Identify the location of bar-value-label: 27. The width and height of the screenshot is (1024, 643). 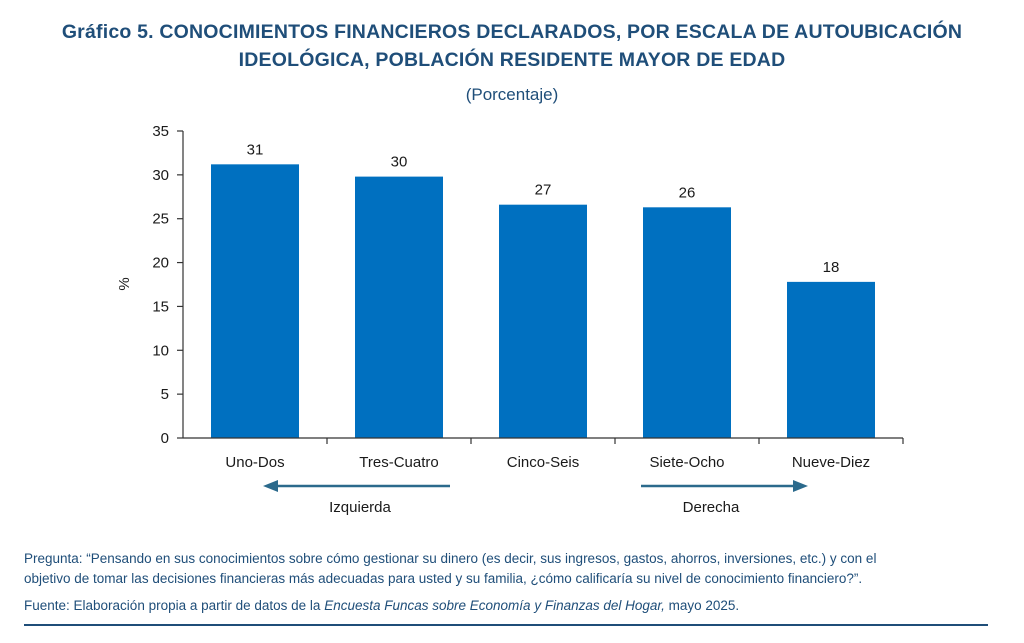
(543, 190).